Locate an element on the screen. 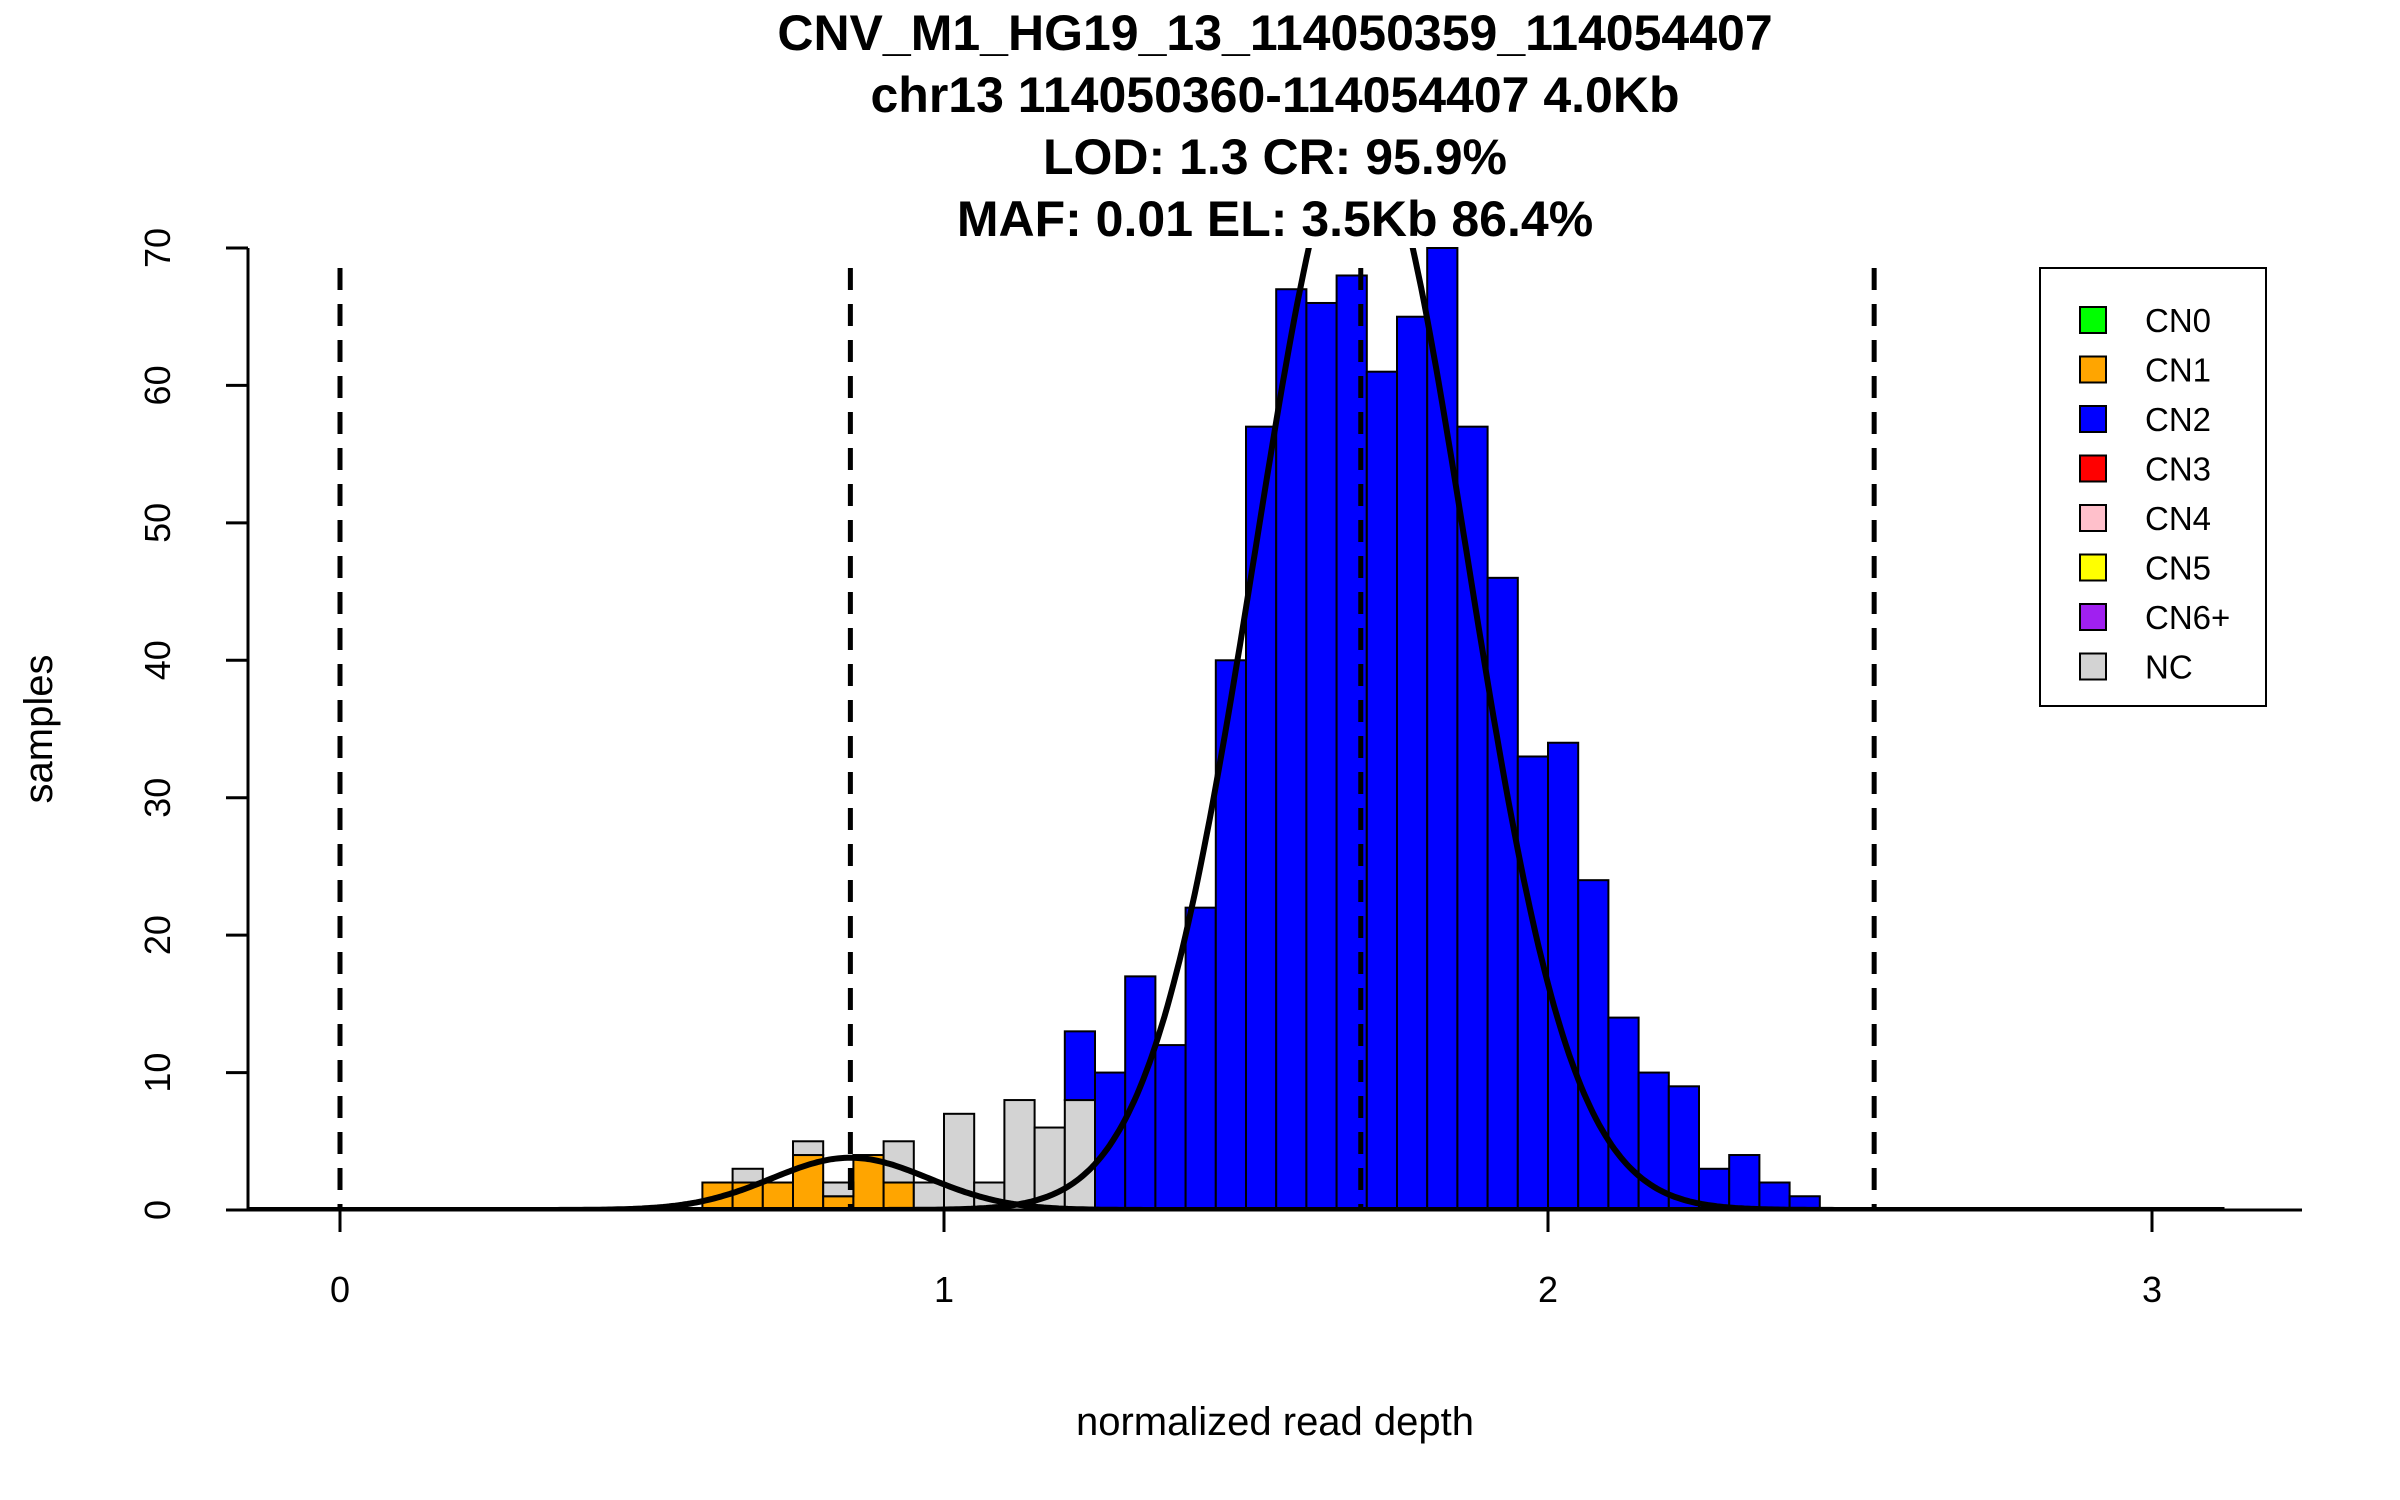 This screenshot has height=1500, width=2400. legend-box is located at coordinates (2153, 487).